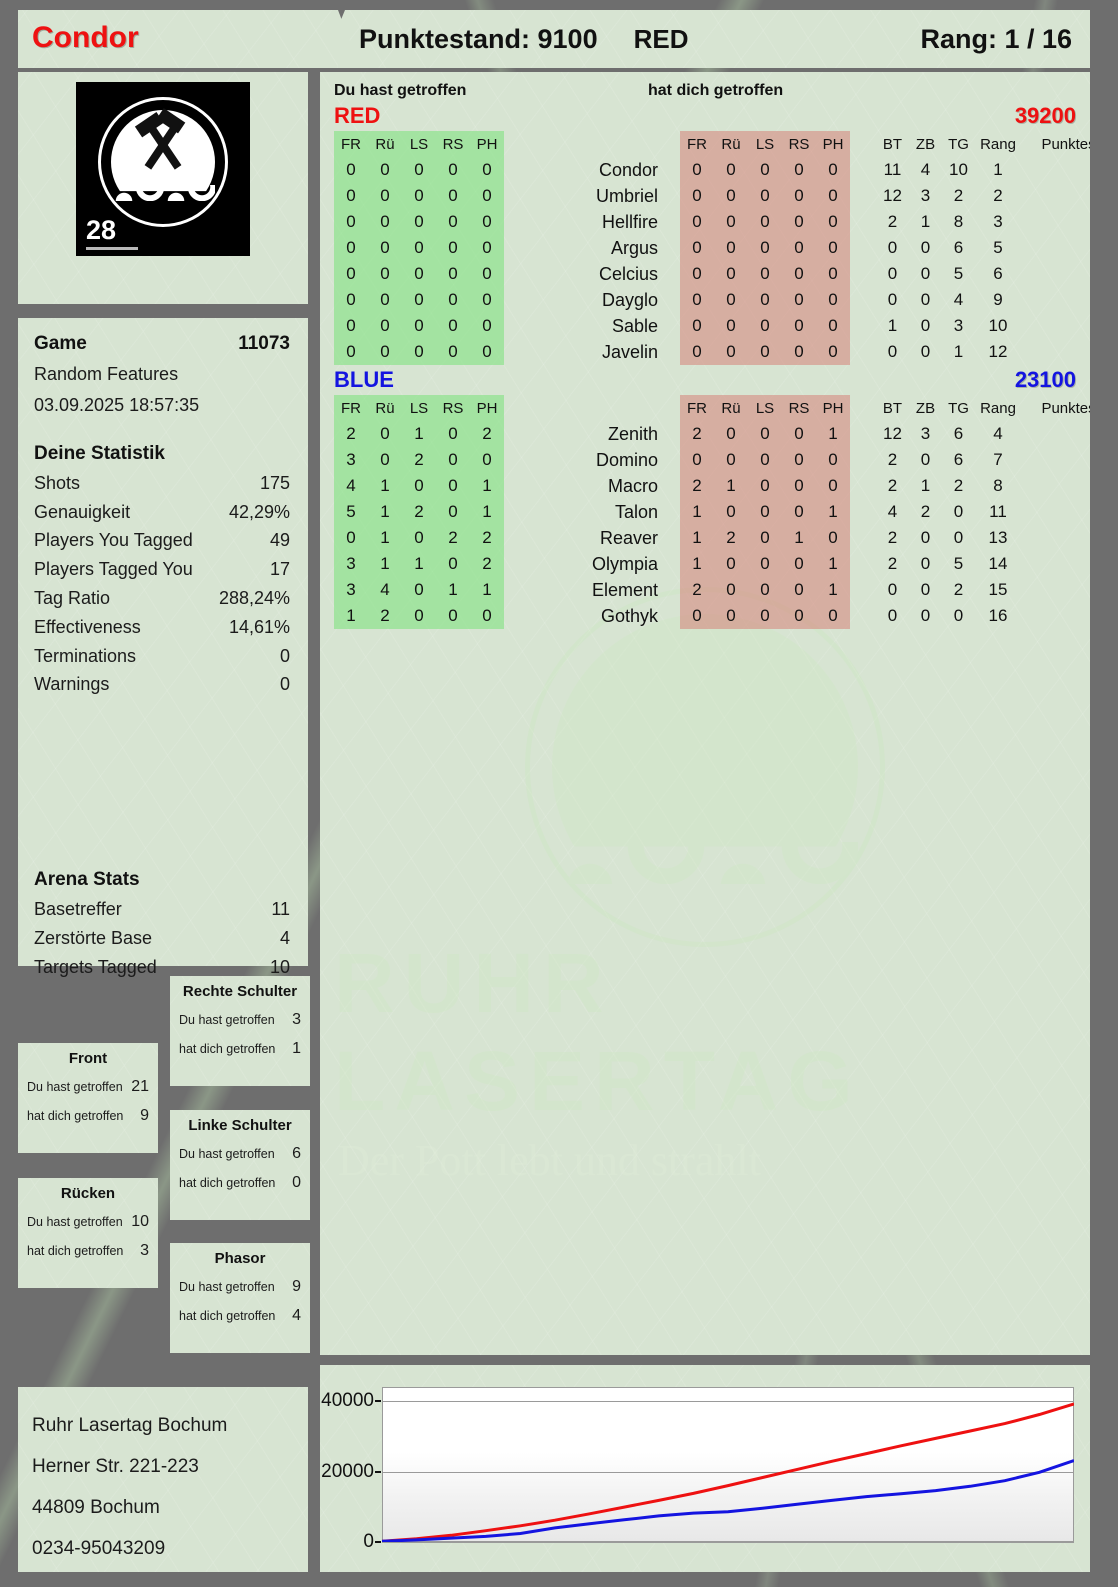  What do you see at coordinates (712, 170) in the screenshot?
I see `table-row: 00000Condor000001141019100` at bounding box center [712, 170].